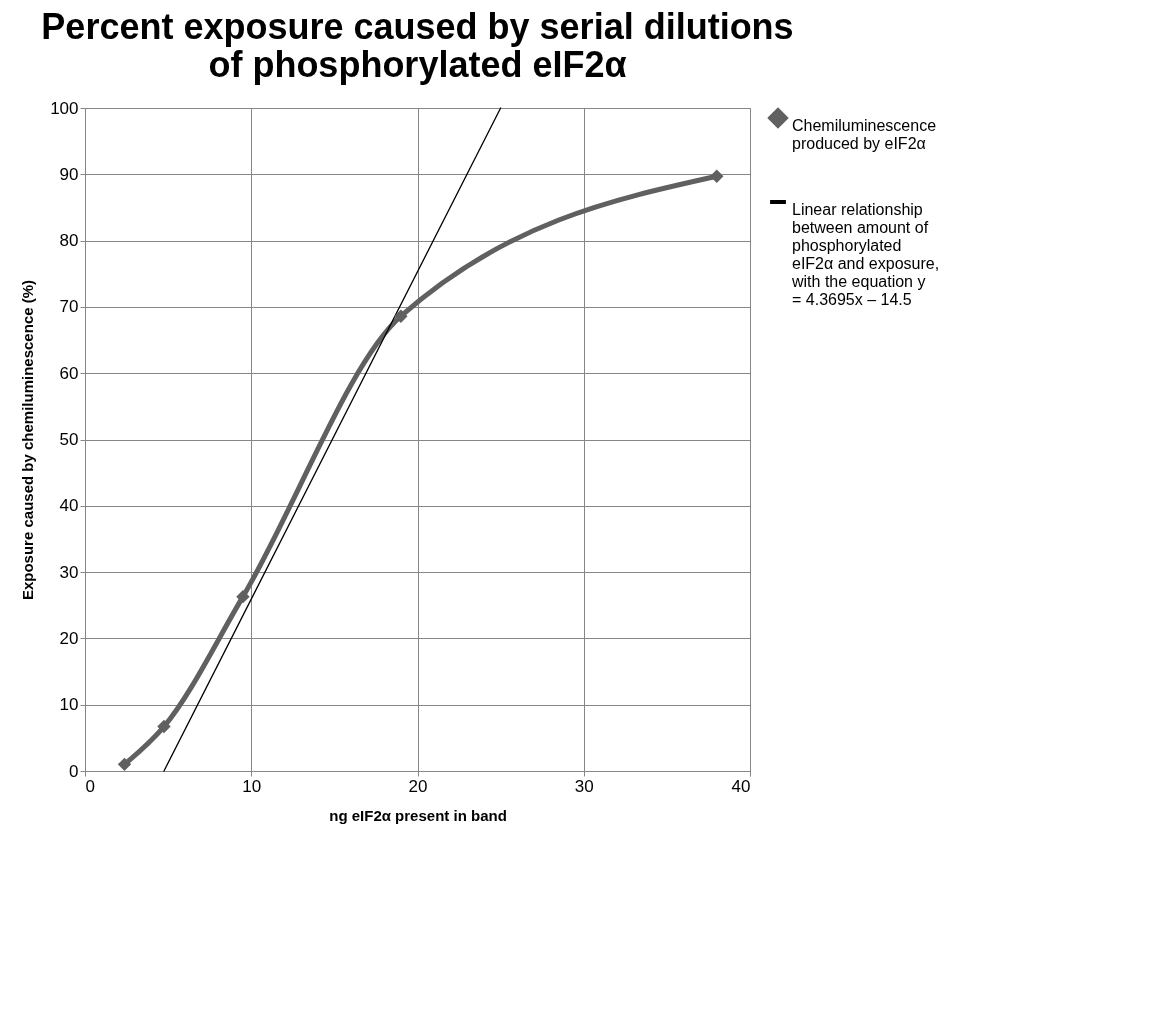 Image resolution: width=1161 pixels, height=1017 pixels. What do you see at coordinates (28, 440) in the screenshot?
I see `y-axis-title: Exposure caused by chemiluminescence (%)` at bounding box center [28, 440].